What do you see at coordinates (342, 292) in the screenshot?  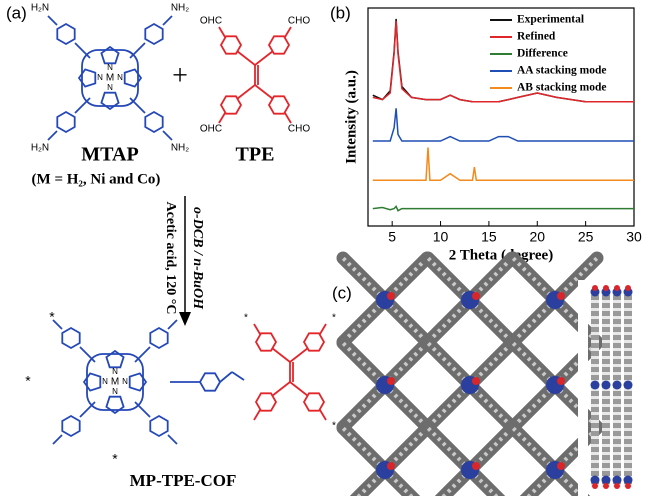 I see `panel-label: (c)` at bounding box center [342, 292].